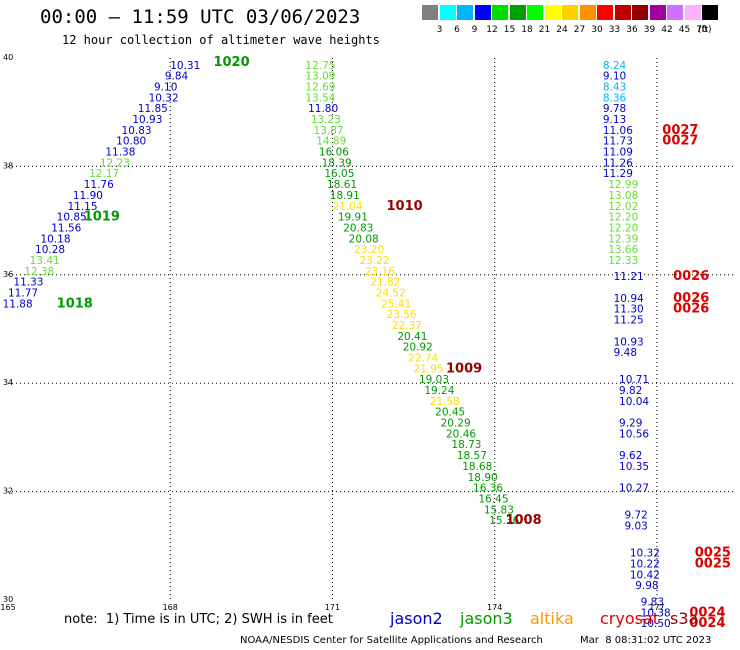 The width and height of the screenshot is (740, 650). I want to click on data-point-label: 18.39, so click(337, 163).